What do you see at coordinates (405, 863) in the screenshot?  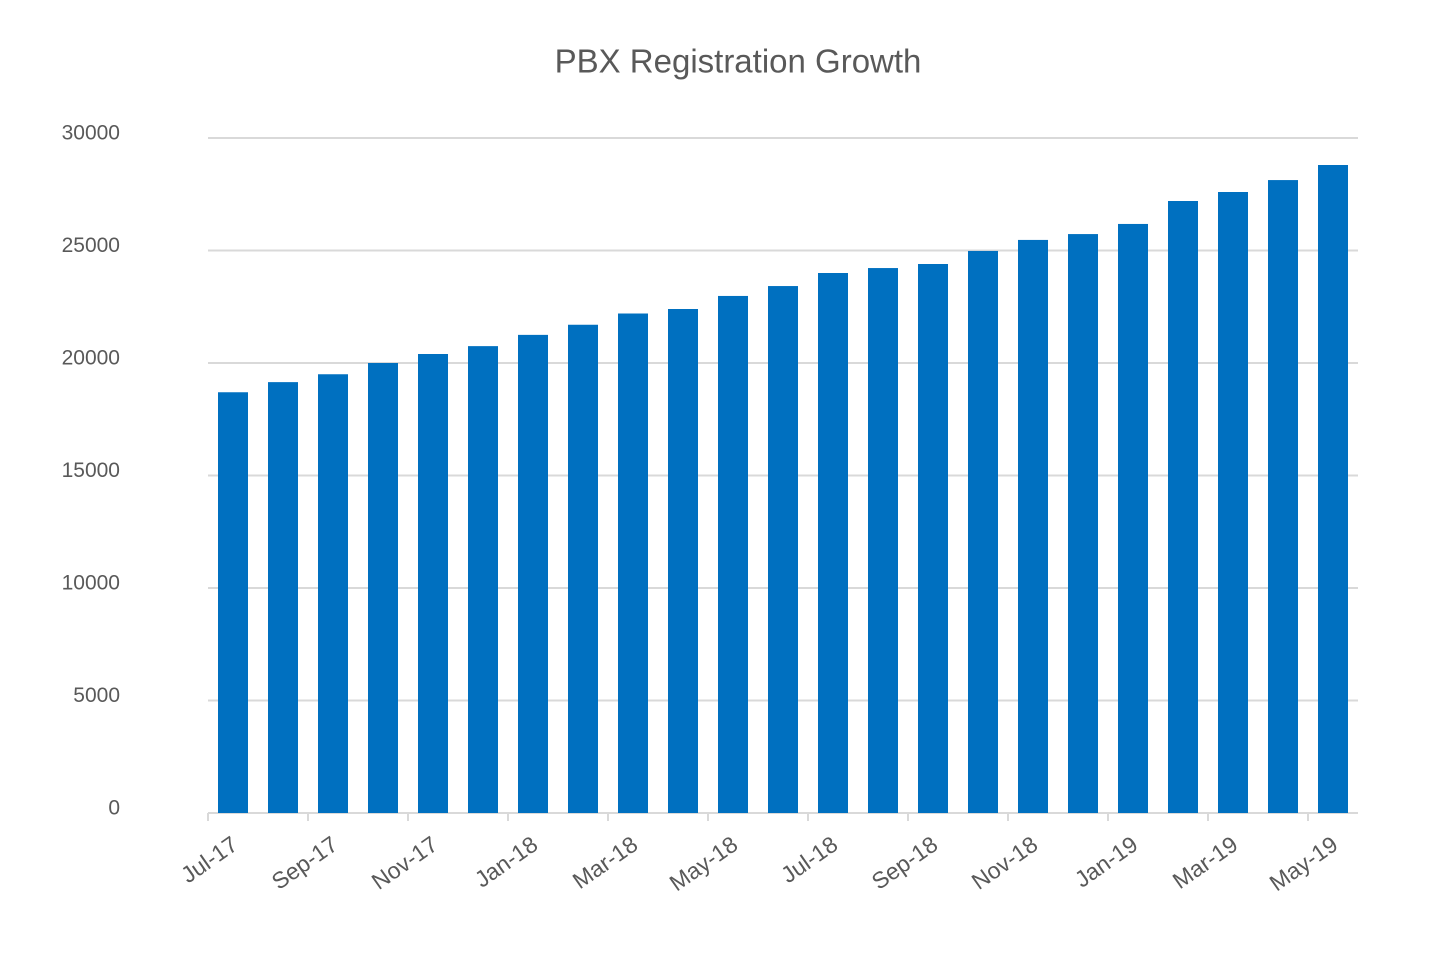 I see `x-tick-label: Nov-17` at bounding box center [405, 863].